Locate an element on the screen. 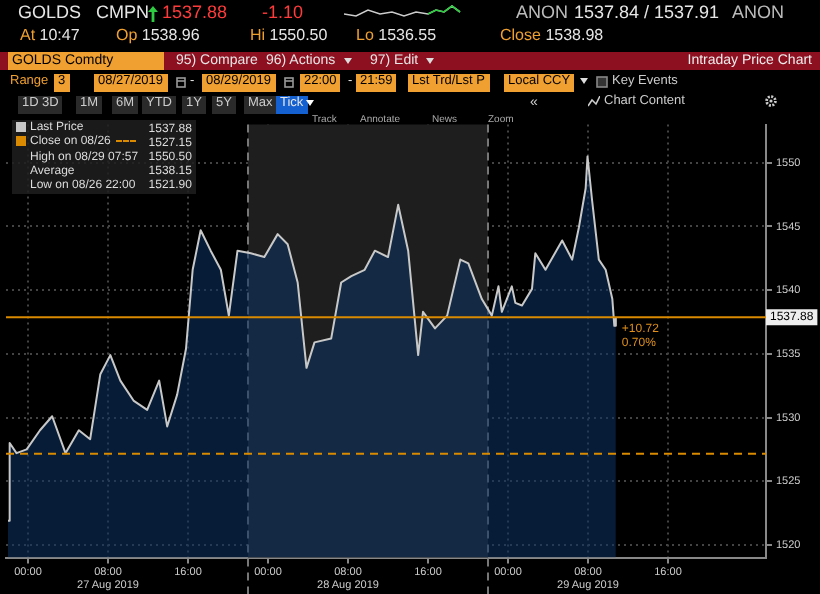 This screenshot has width=820, height=594. text: -1.10 is located at coordinates (283, 12).